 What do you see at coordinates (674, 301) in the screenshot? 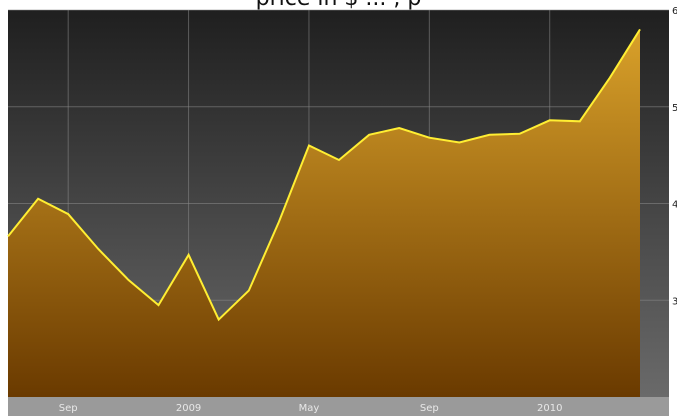
I see `y-tick-label: 3` at bounding box center [674, 301].